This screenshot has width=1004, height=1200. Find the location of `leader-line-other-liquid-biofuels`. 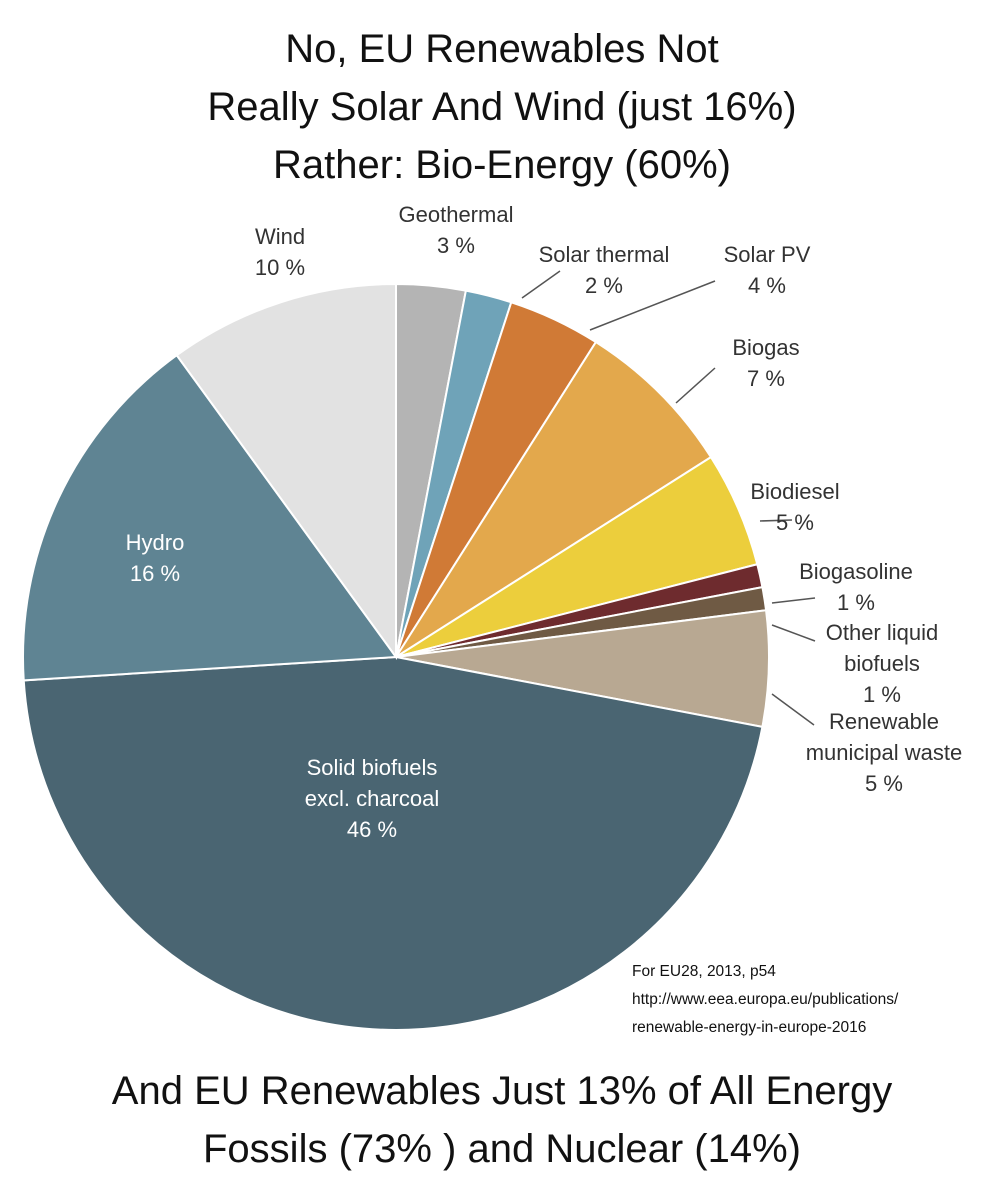

leader-line-other-liquid-biofuels is located at coordinates (793, 633).